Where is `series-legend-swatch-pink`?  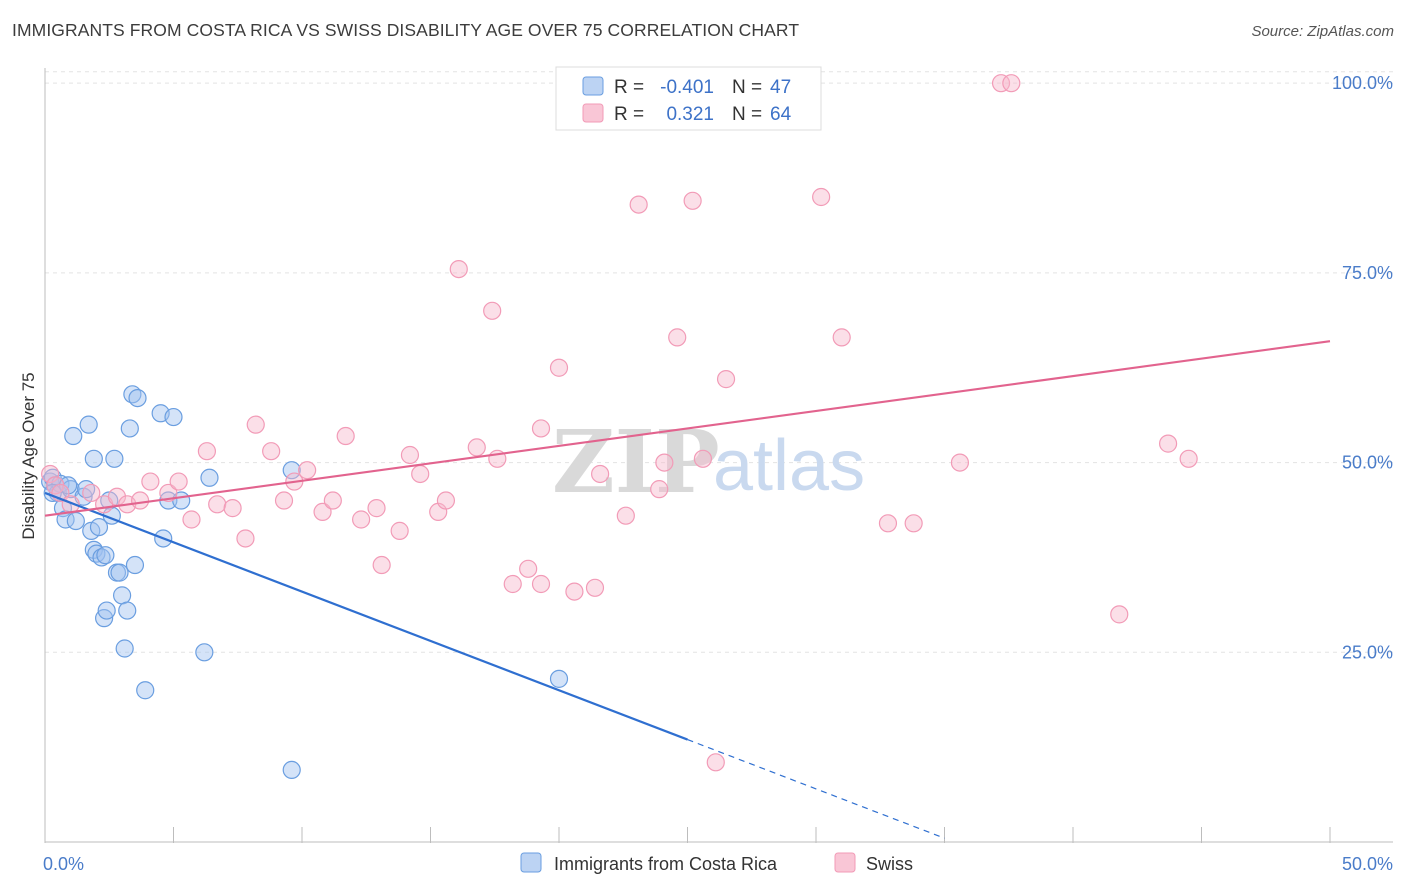
series-legend-swatch-pink is located at coordinates (845, 862).